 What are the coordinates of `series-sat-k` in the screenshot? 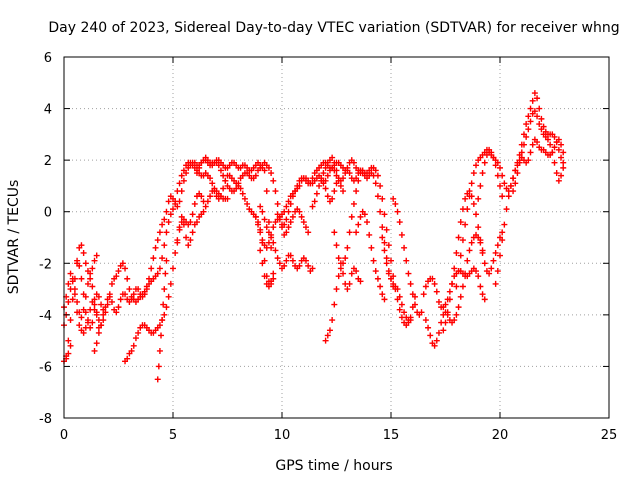 It's located at (267, 268).